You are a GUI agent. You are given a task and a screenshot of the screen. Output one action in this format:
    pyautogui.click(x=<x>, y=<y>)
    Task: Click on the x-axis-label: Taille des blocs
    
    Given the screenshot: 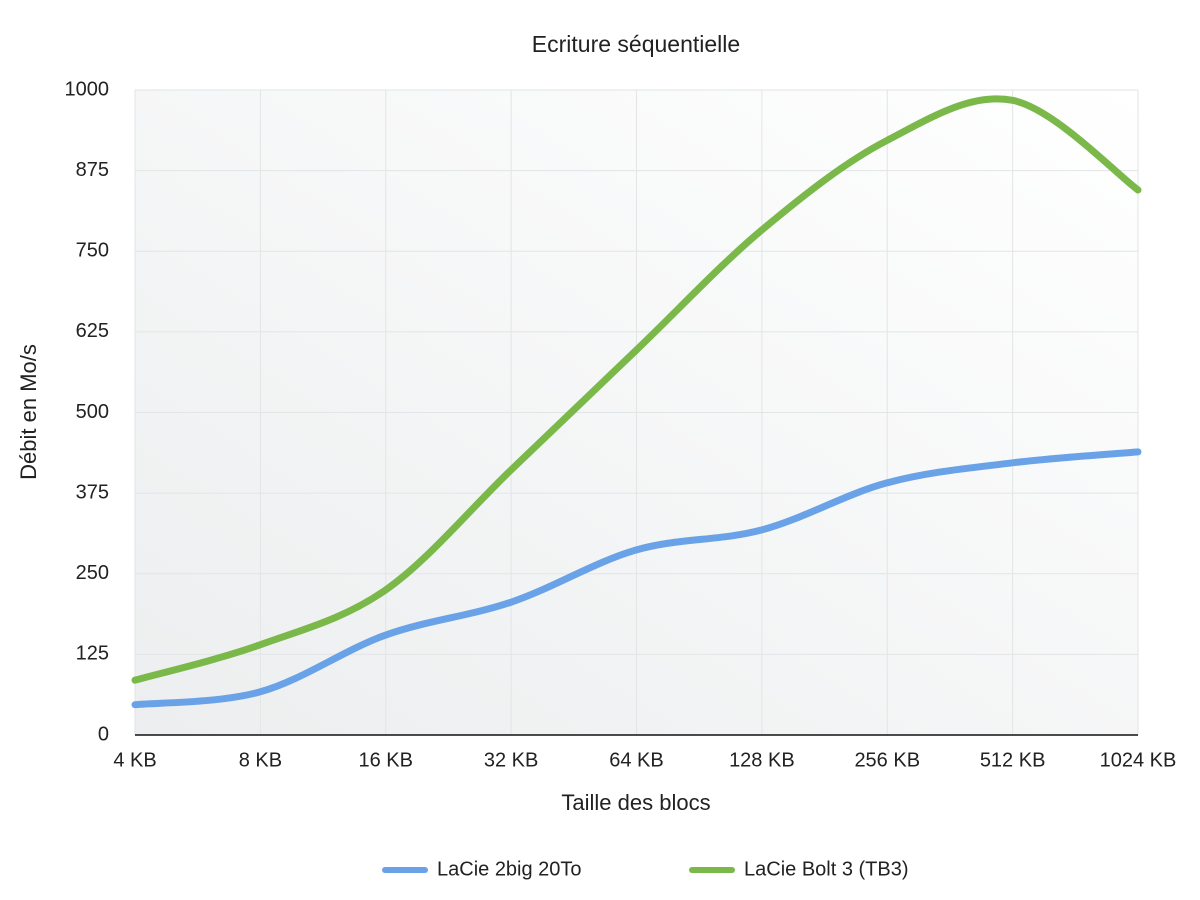 What is the action you would take?
    pyautogui.click(x=635, y=802)
    